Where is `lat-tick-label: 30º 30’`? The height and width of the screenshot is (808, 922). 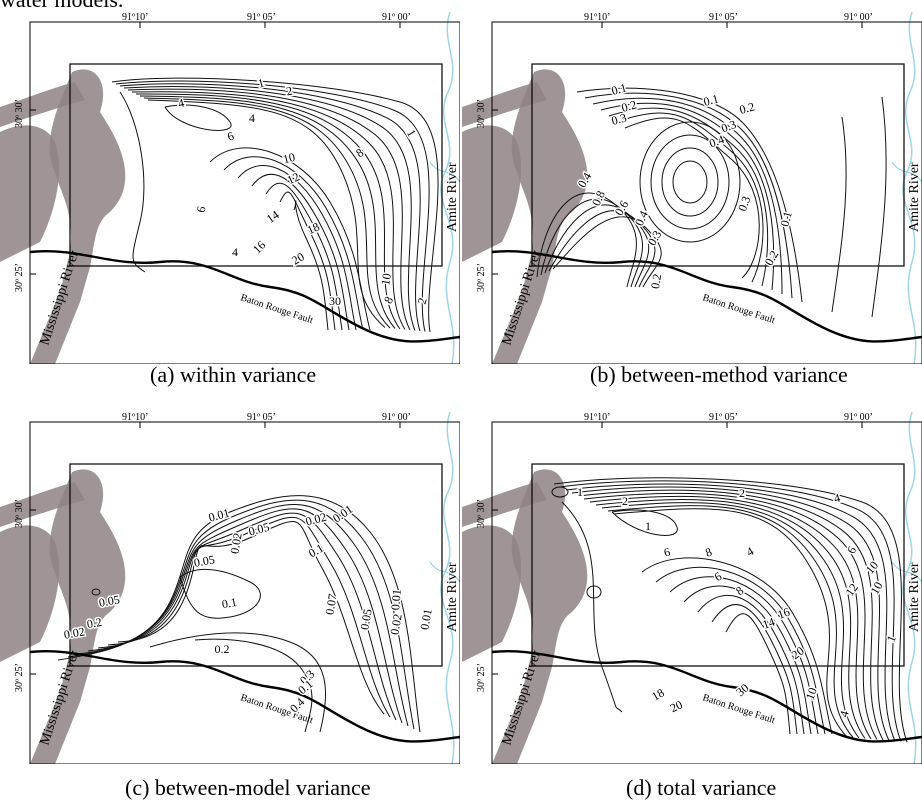
lat-tick-label: 30º 30’ is located at coordinates (481, 513).